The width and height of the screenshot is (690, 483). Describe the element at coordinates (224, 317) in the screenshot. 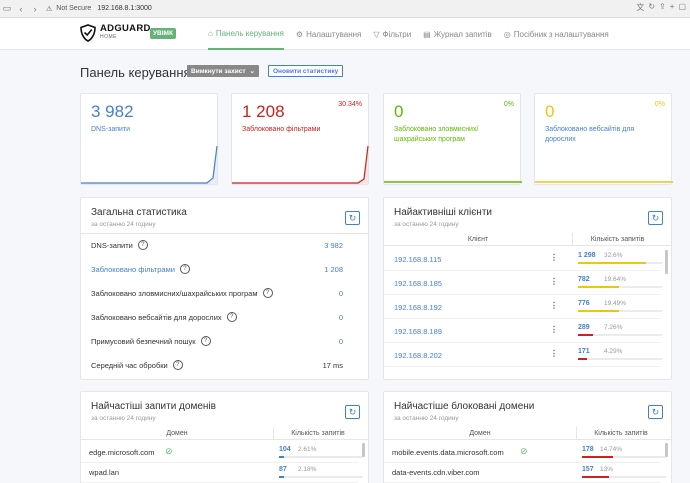

I see `stat-row: Заблоковано вебсайтів для дорослих ? 0` at that location.